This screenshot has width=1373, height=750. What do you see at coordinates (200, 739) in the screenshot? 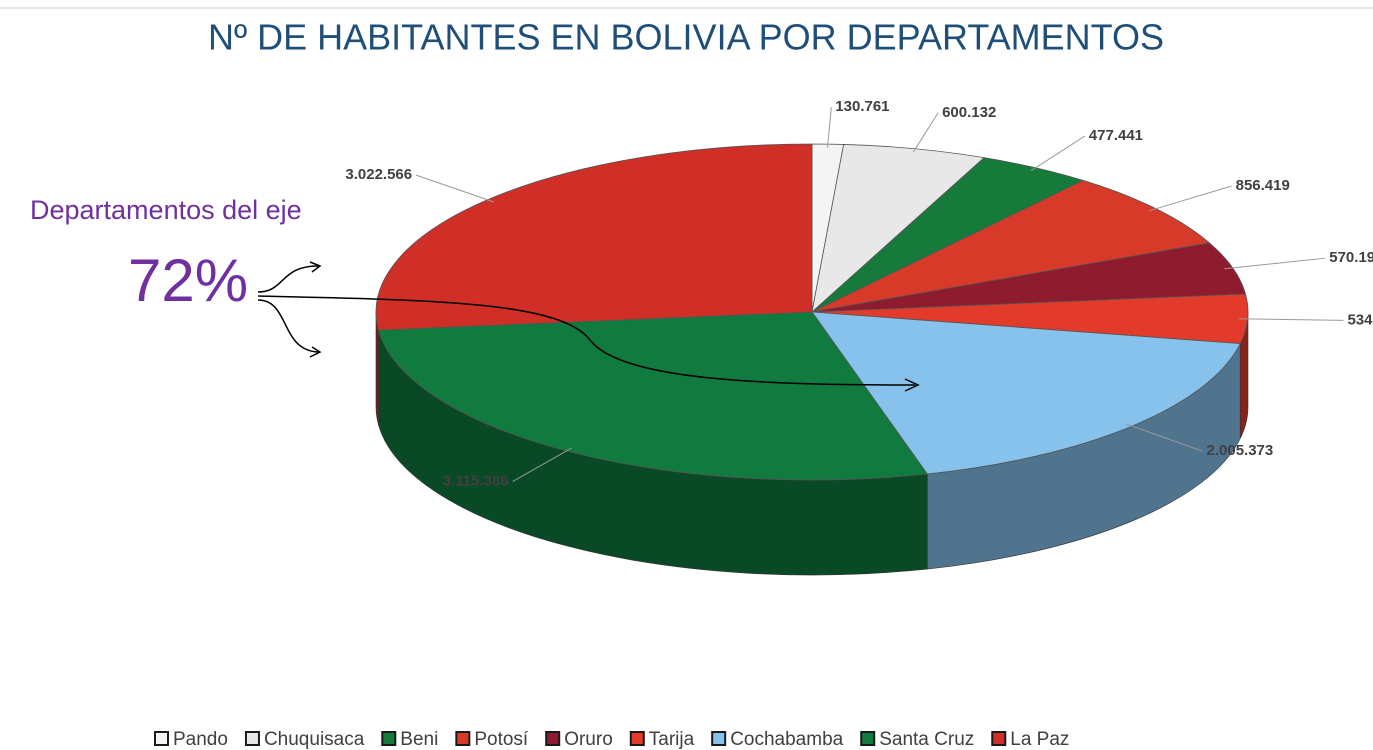
I see `legend-label: Pando` at bounding box center [200, 739].